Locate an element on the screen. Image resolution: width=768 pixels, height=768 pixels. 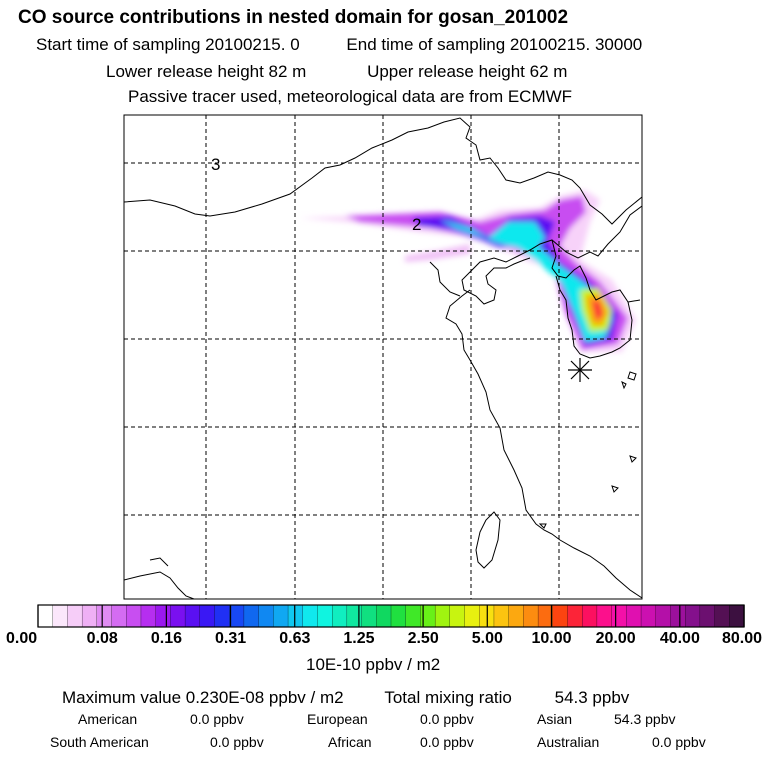
colorbar-units: 10E-10 ppbv / m2 is located at coordinates (373, 664).